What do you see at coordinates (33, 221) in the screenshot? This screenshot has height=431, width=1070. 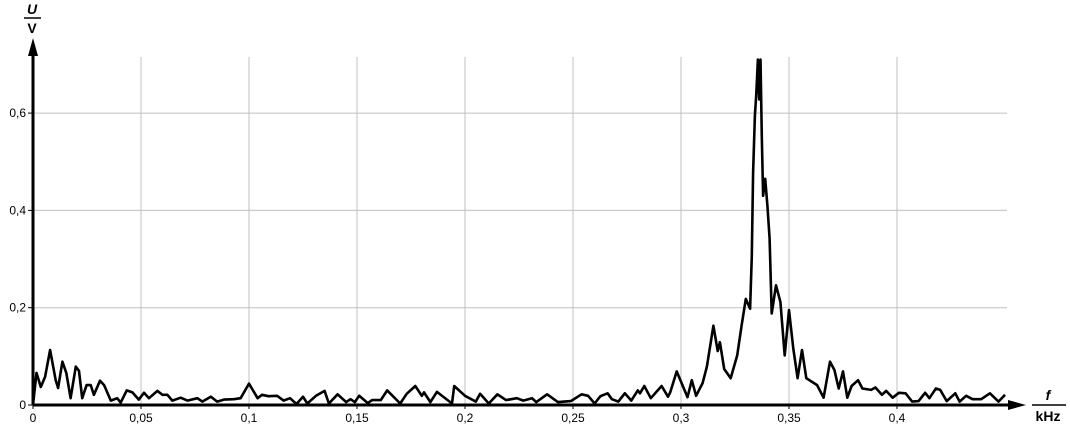 I see `y-axis` at bounding box center [33, 221].